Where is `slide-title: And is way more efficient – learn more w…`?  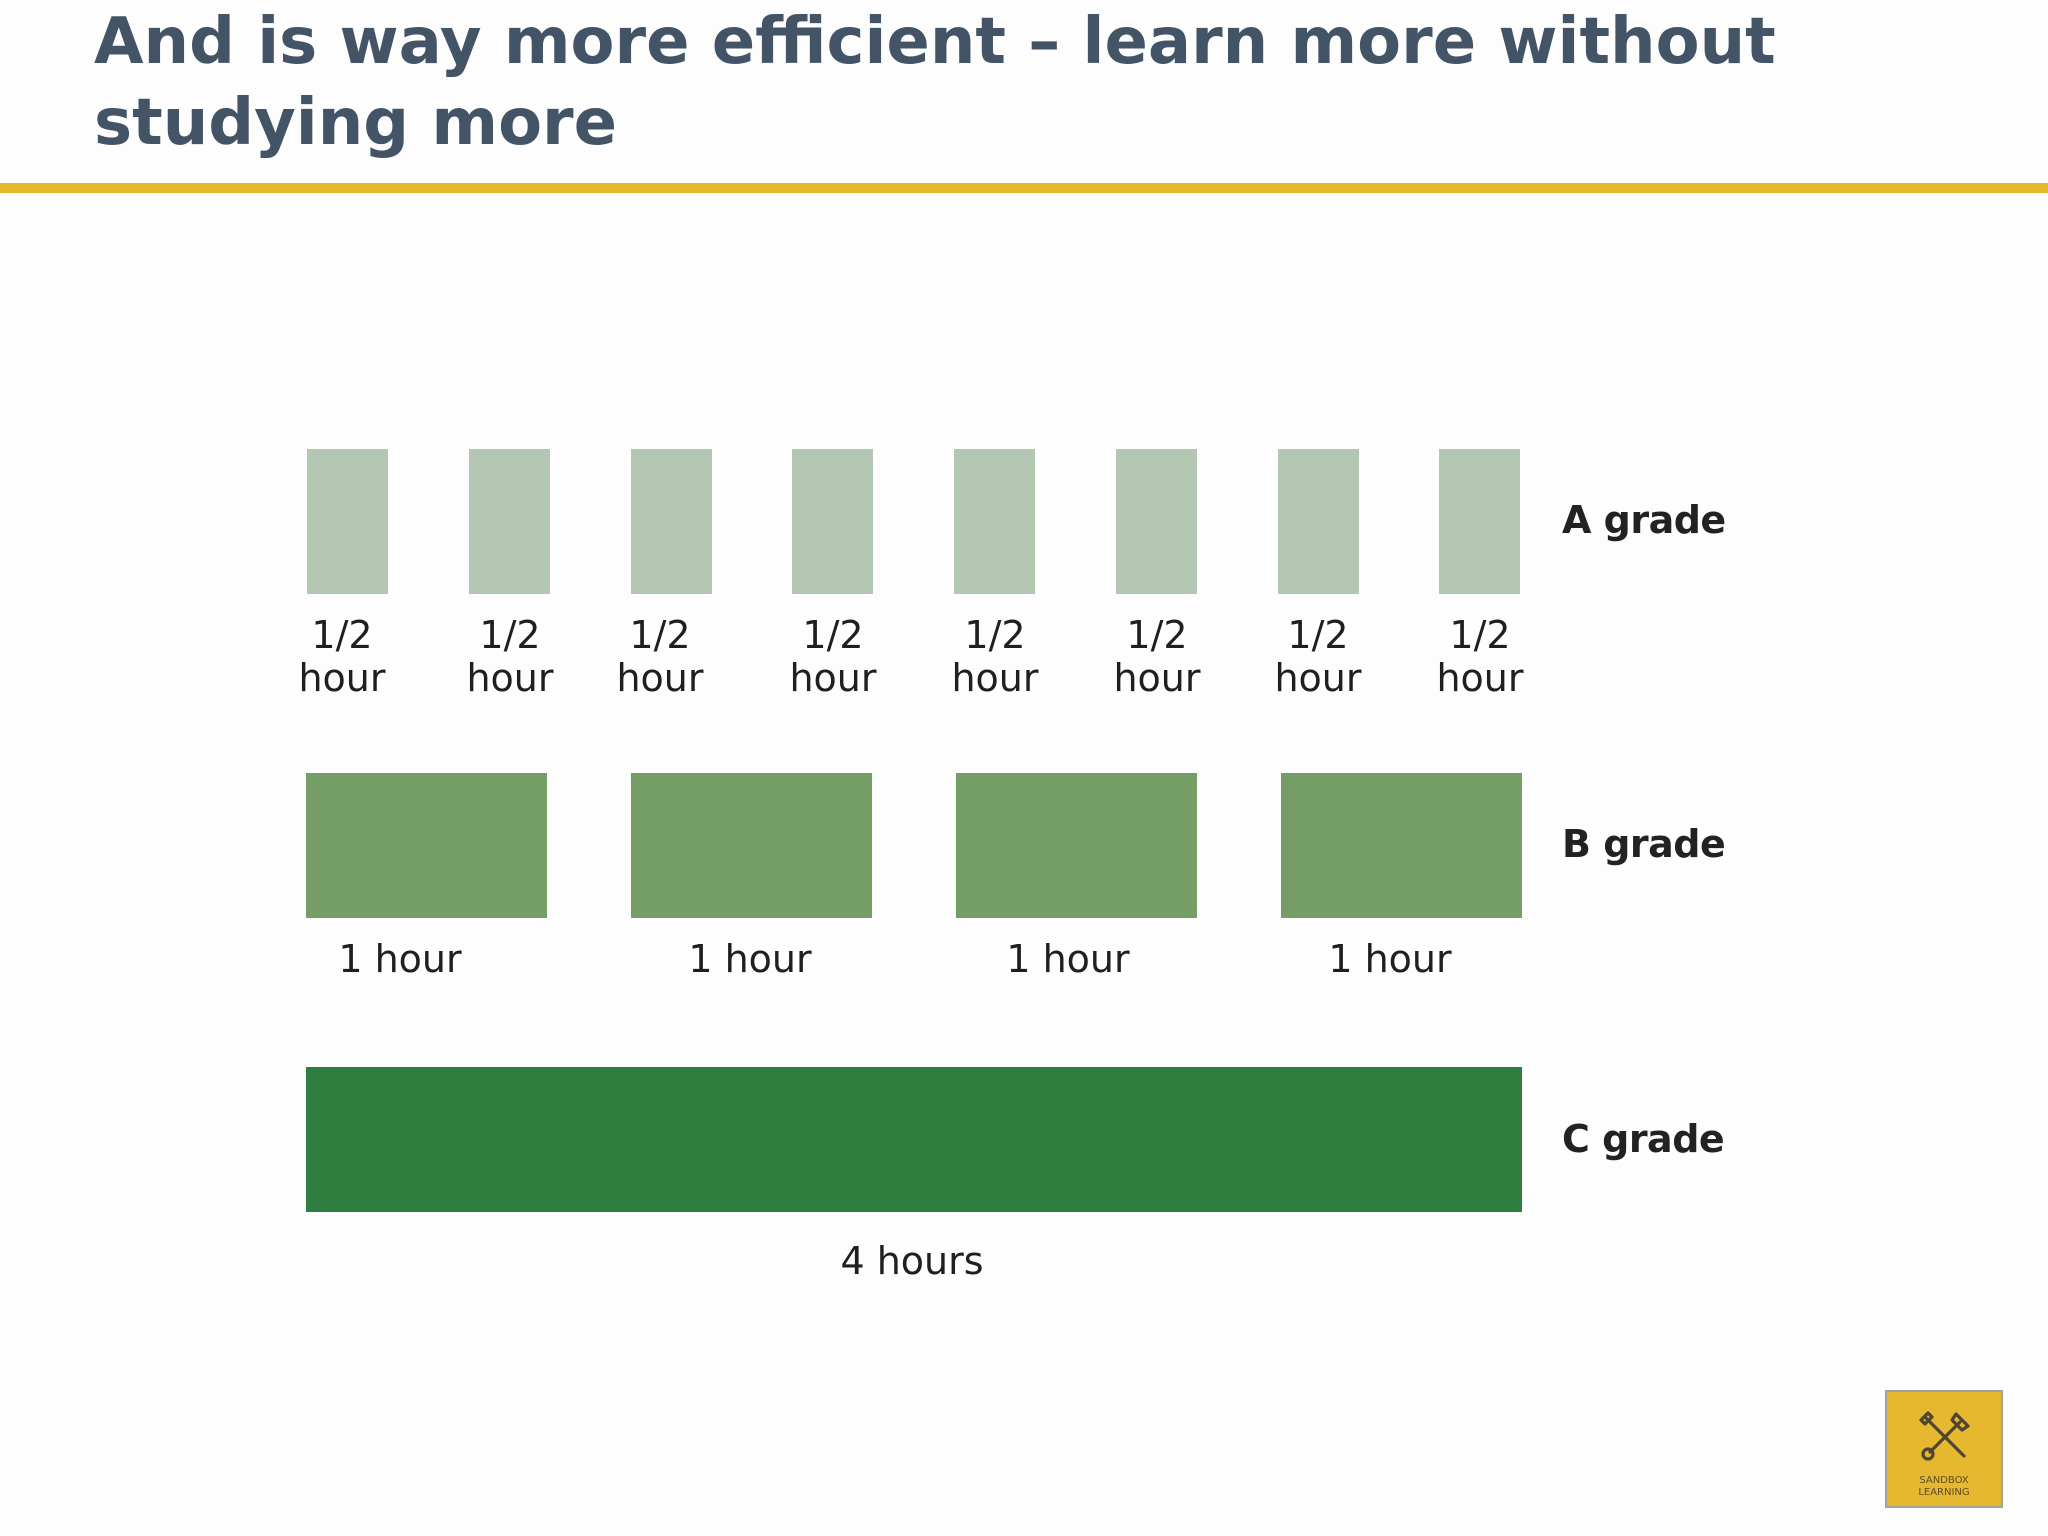 slide-title: And is way more efficient – learn more w… is located at coordinates (935, 82).